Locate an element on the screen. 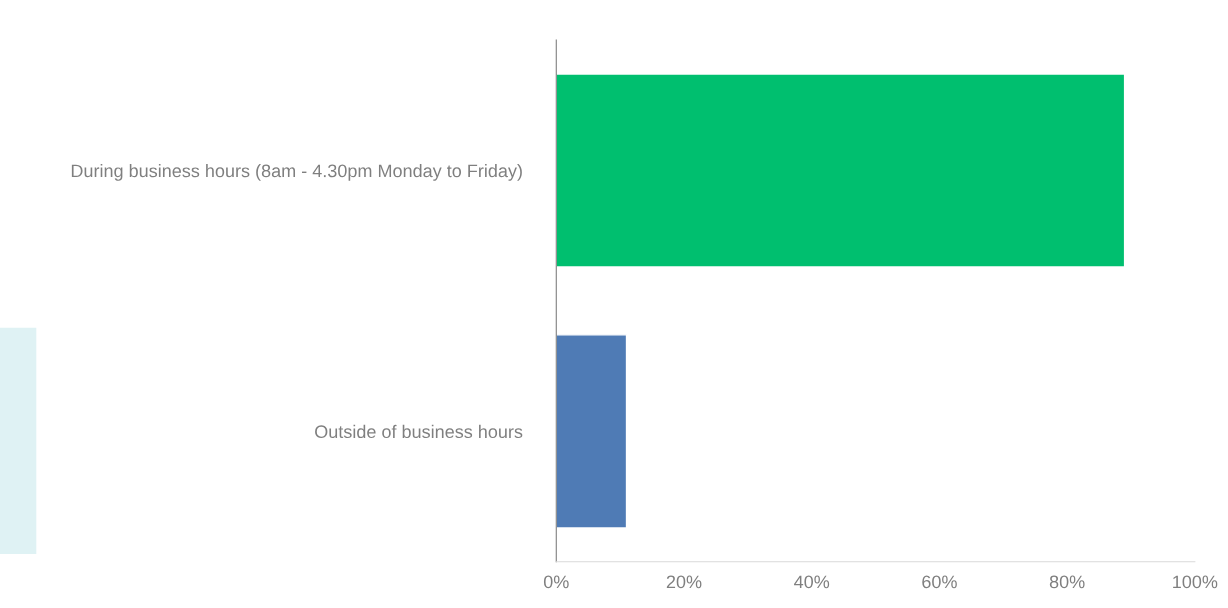 The height and width of the screenshot is (608, 1228). x-tick-label: 80% is located at coordinates (1067, 582).